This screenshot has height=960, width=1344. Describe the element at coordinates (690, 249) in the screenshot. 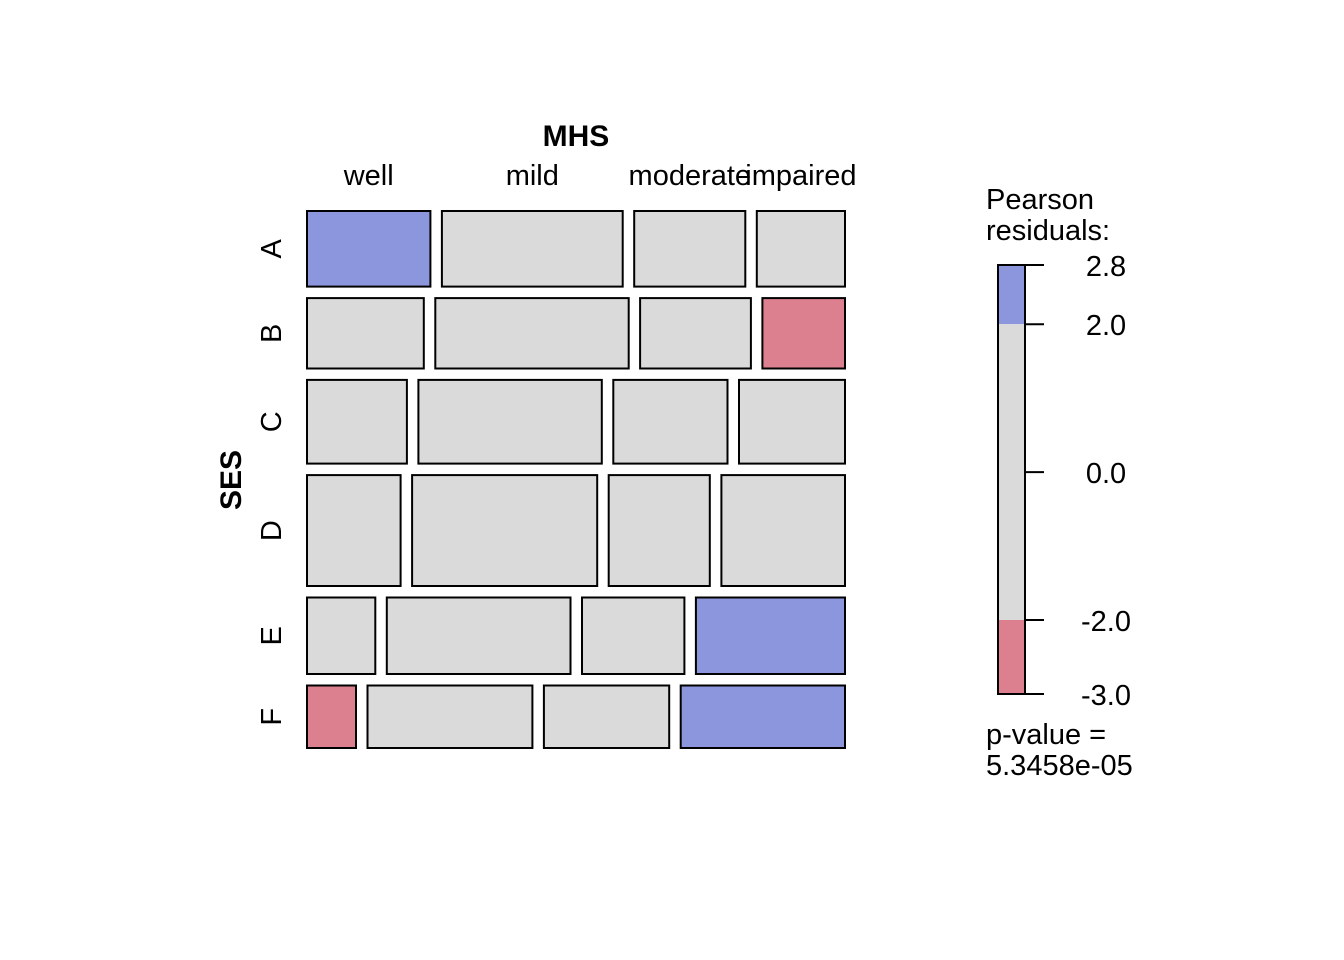

I see `mosaic-cell-A-moderate` at that location.